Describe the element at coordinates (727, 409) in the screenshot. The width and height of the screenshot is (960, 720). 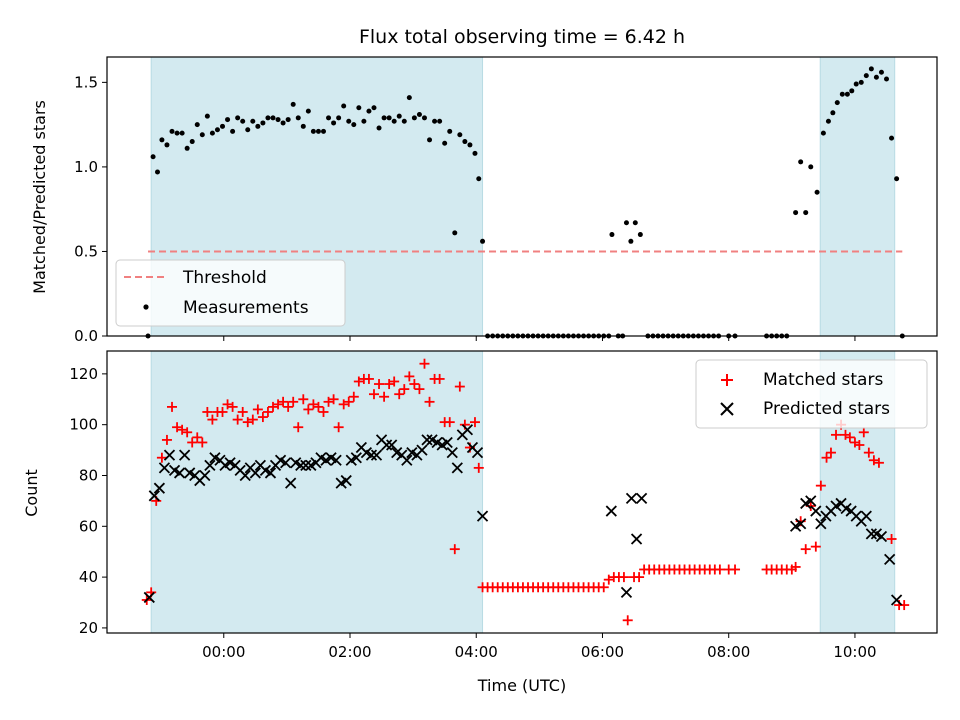
I see `legend-predicted-swatch` at that location.